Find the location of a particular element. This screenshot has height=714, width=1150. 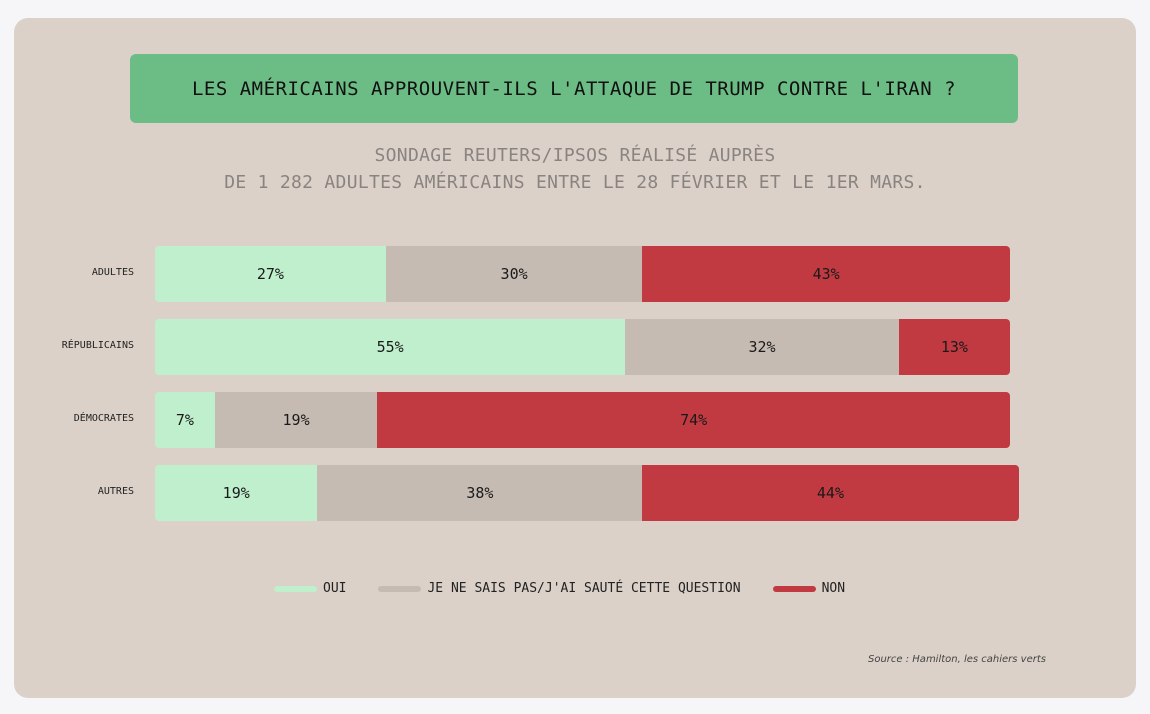

data-label: 38% is located at coordinates (480, 493).